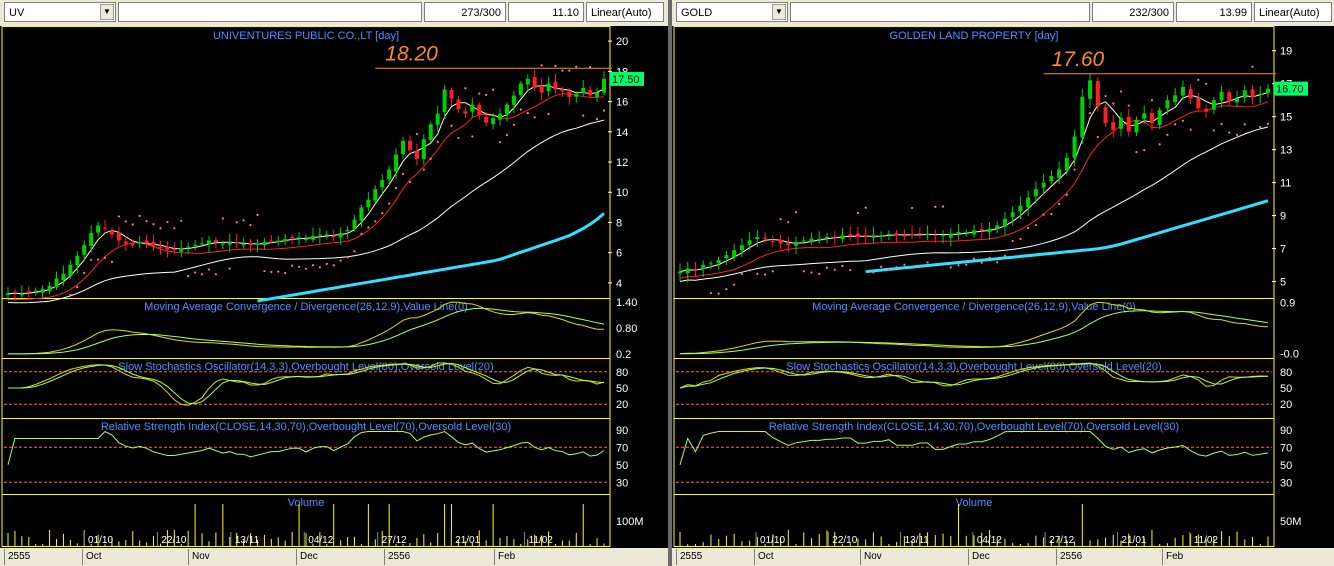 The image size is (1334, 566). What do you see at coordinates (334, 557) in the screenshot?
I see `time-axis: 2555 Oct Nov Dec 2556 Feb` at bounding box center [334, 557].